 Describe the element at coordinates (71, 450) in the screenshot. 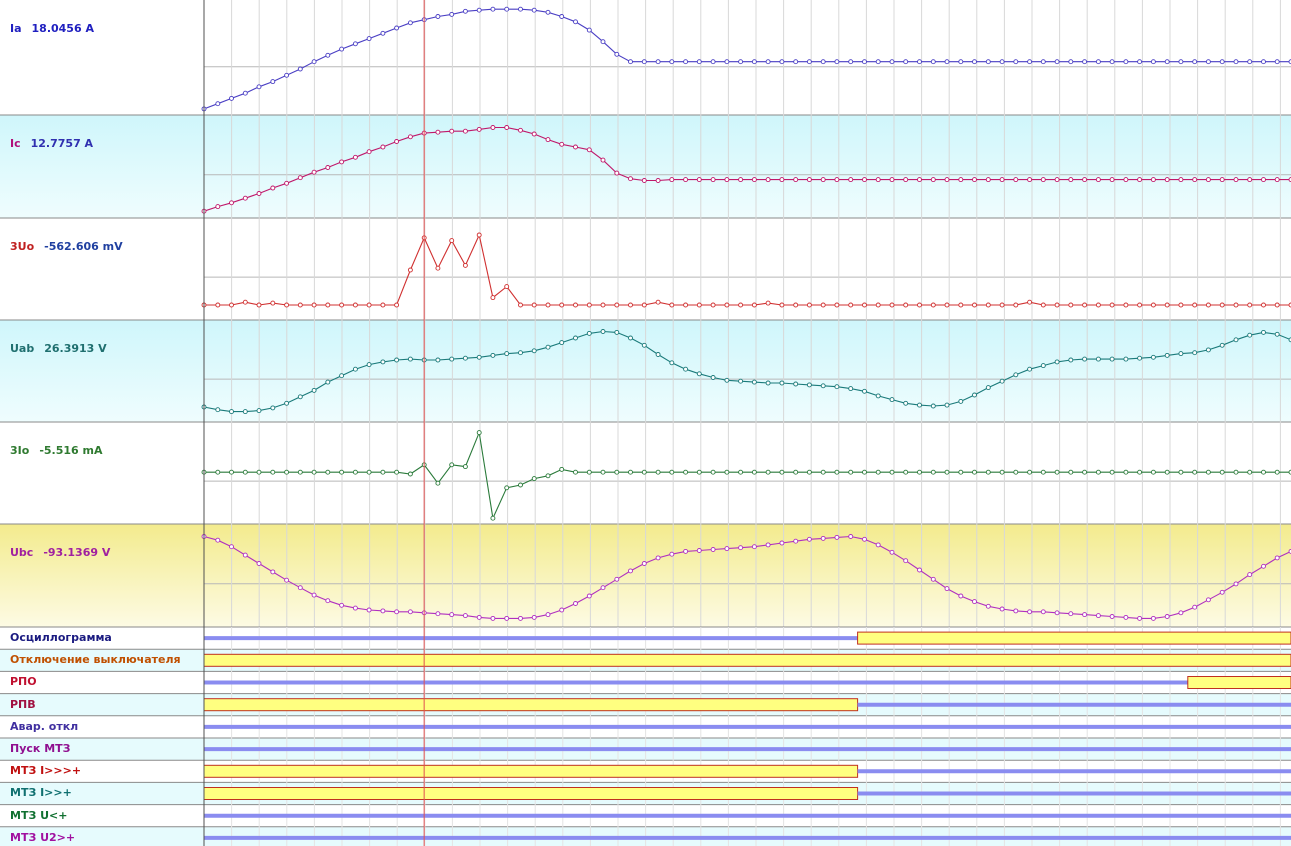

I see `channel-readout: -5.516 mA` at that location.